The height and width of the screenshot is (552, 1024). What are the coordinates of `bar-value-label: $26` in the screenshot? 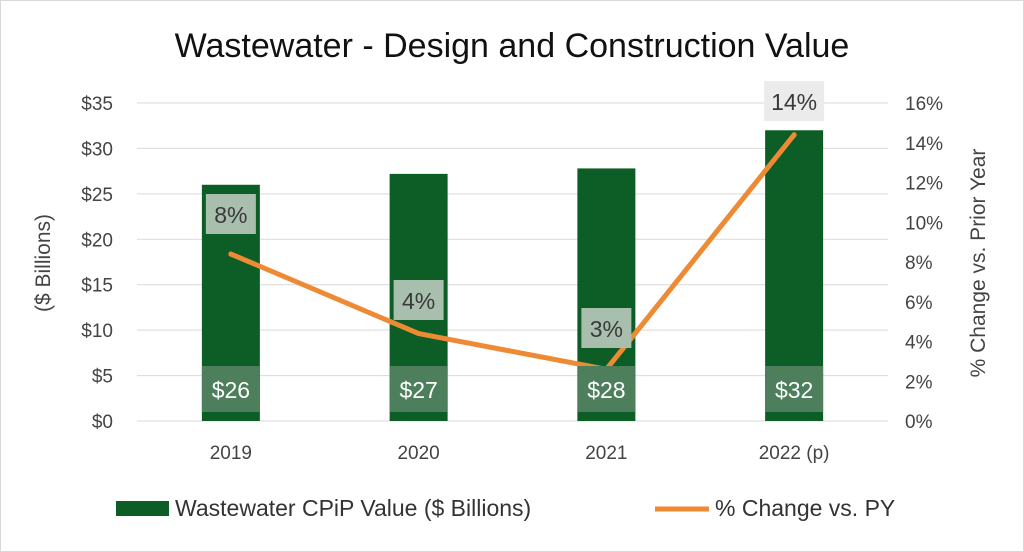 It's located at (231, 390).